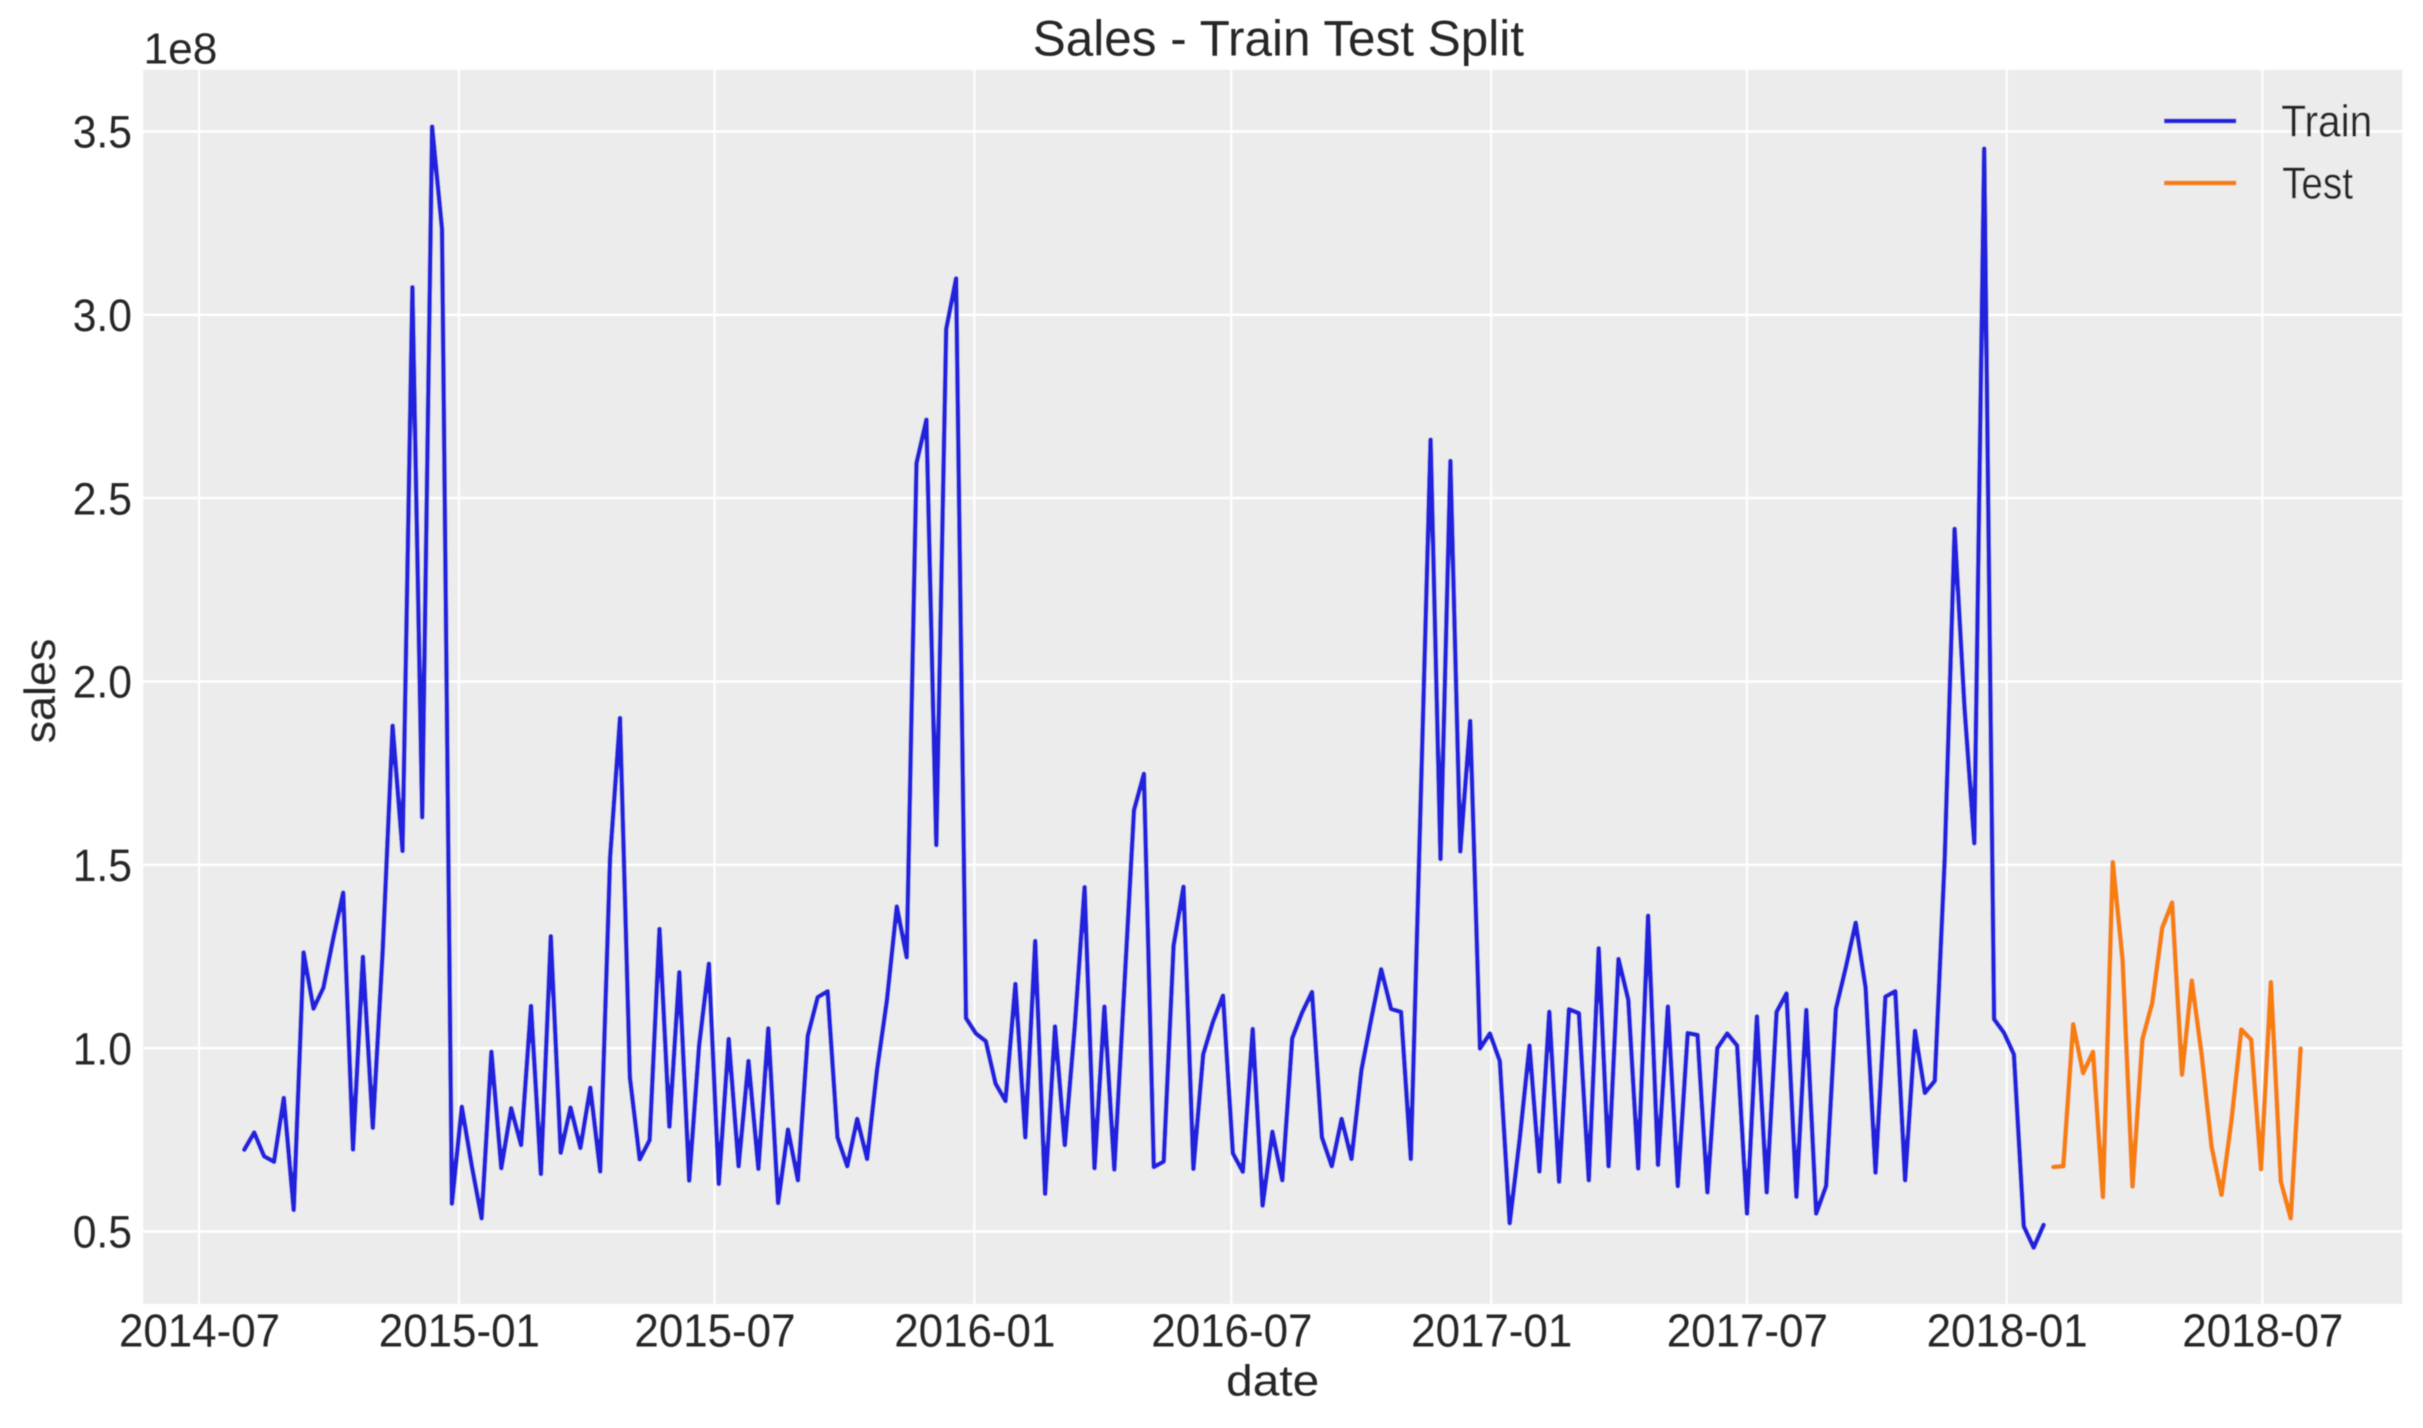  What do you see at coordinates (102, 315) in the screenshot?
I see `svg-text: 3.0` at bounding box center [102, 315].